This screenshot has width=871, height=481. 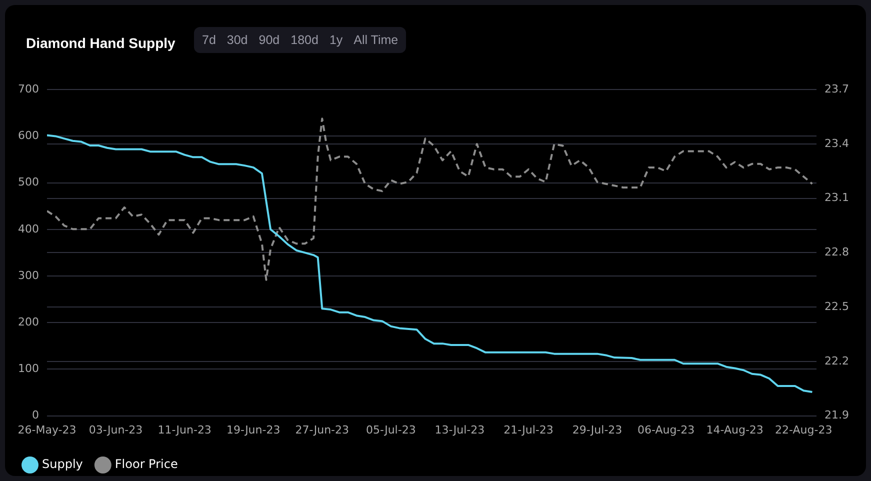 What do you see at coordinates (459, 429) in the screenshot?
I see `x-tick-label: 13-Jul-23` at bounding box center [459, 429].